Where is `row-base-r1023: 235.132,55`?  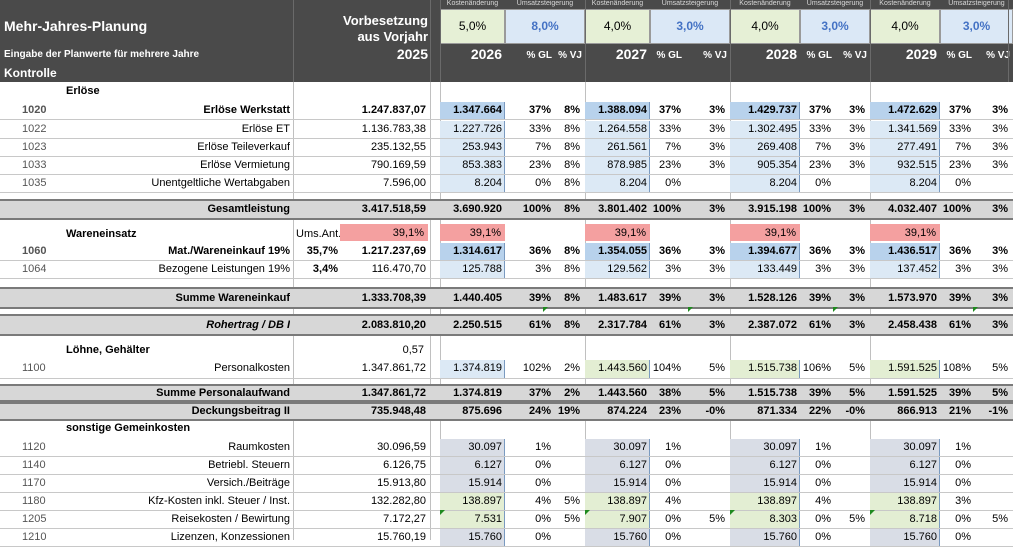 row-base-r1023: 235.132,55 is located at coordinates (398, 147).